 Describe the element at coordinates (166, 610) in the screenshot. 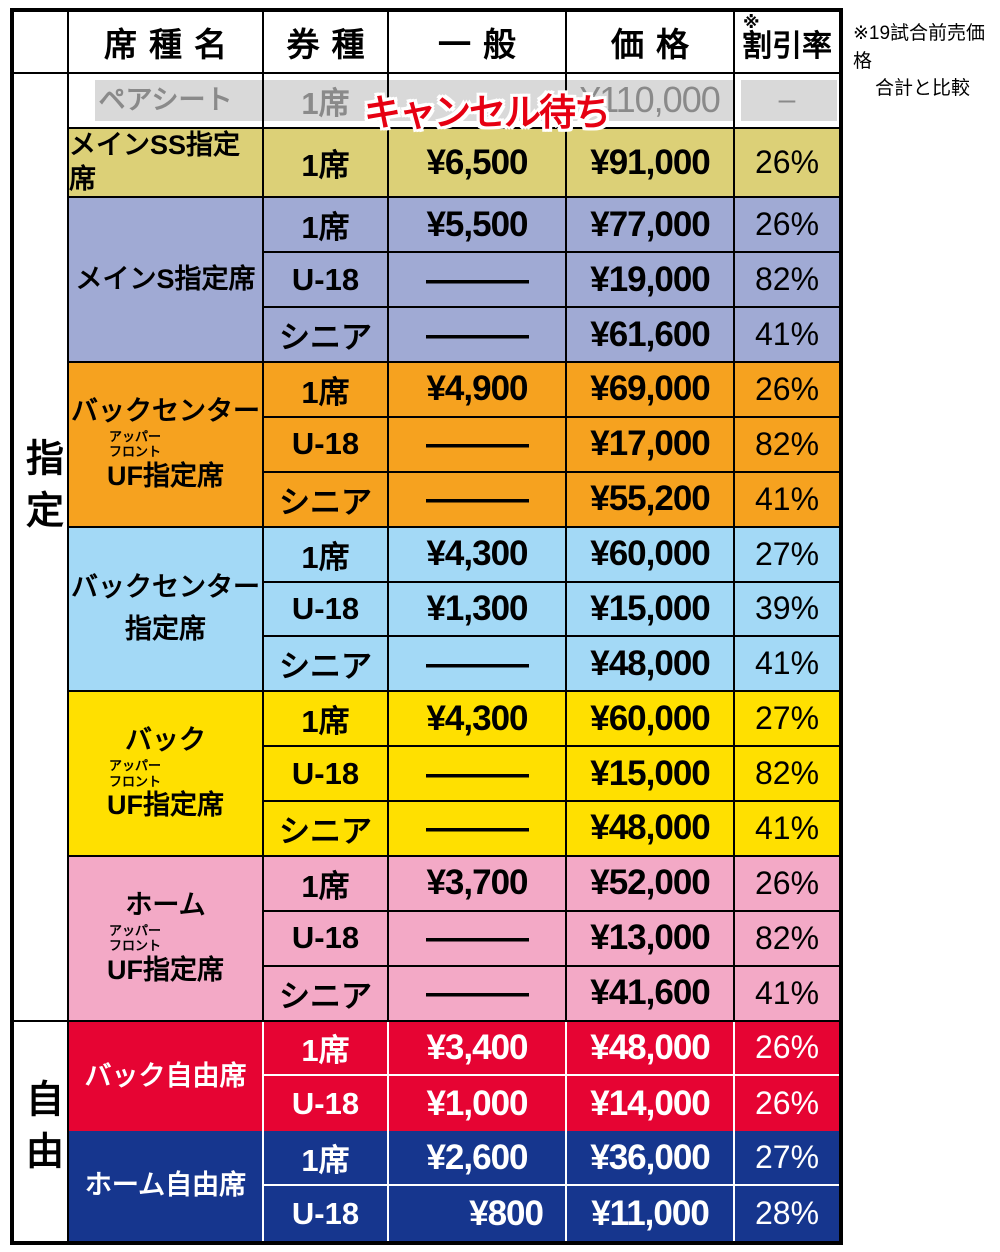

I see `seat-label-back-center: バックセンター 指定席` at that location.